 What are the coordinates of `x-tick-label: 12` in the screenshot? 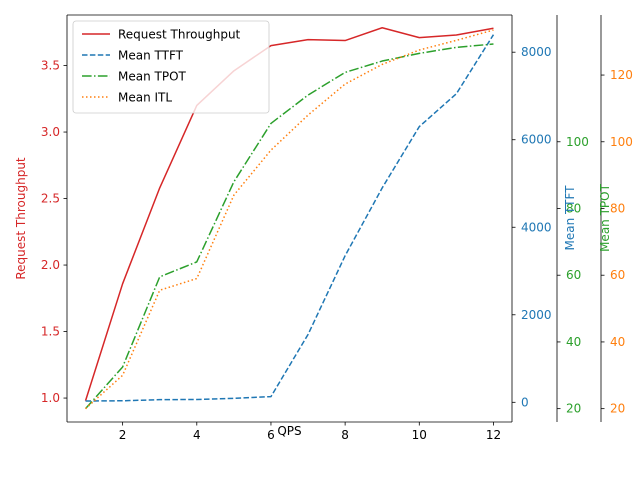 It's located at (493, 435).